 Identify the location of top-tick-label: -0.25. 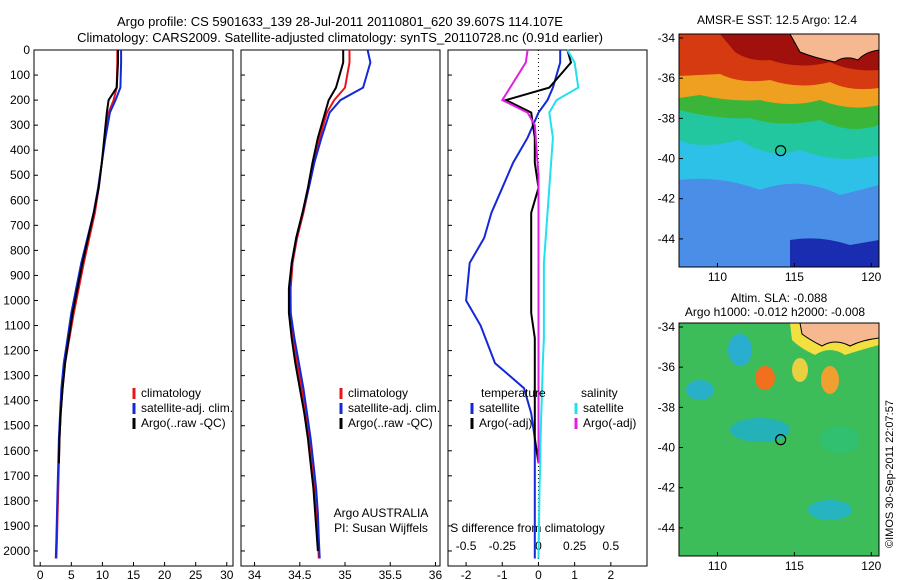
(503, 546).